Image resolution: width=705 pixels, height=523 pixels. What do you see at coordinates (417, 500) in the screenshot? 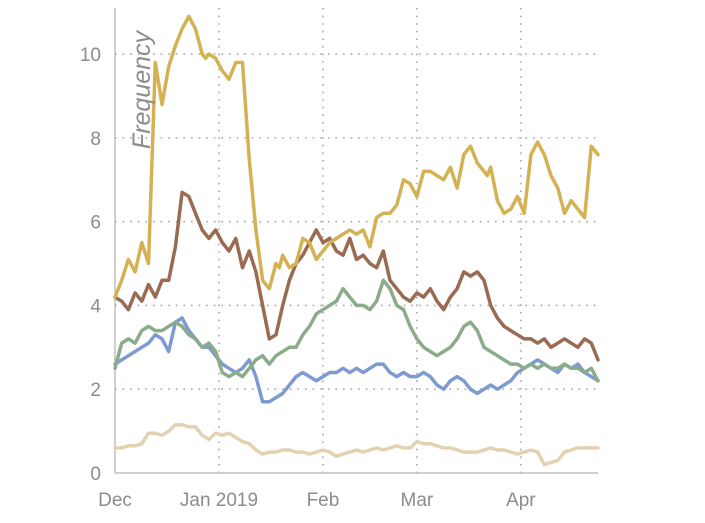
I see `x-tick-label: Mar` at bounding box center [417, 500].